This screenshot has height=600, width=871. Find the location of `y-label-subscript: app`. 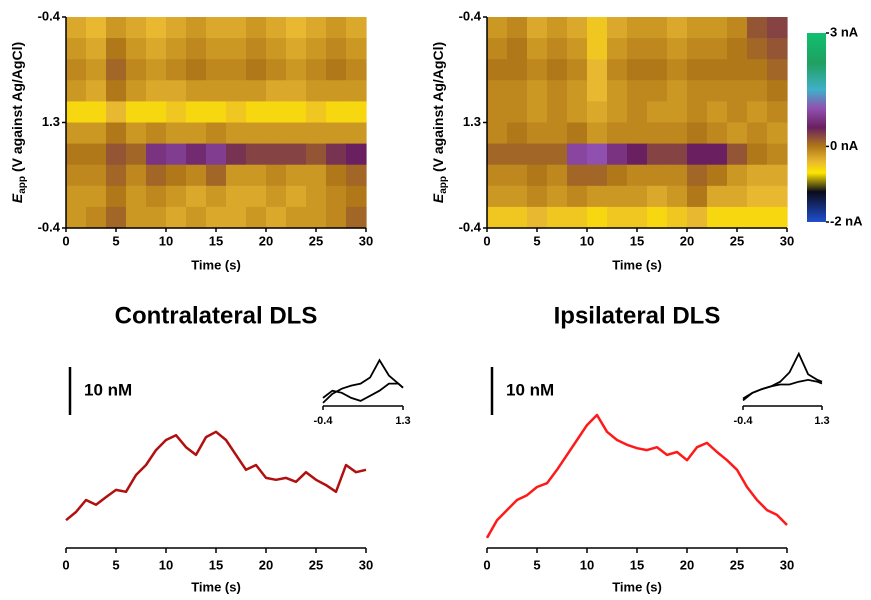

y-label-subscript: app is located at coordinates (443, 185).